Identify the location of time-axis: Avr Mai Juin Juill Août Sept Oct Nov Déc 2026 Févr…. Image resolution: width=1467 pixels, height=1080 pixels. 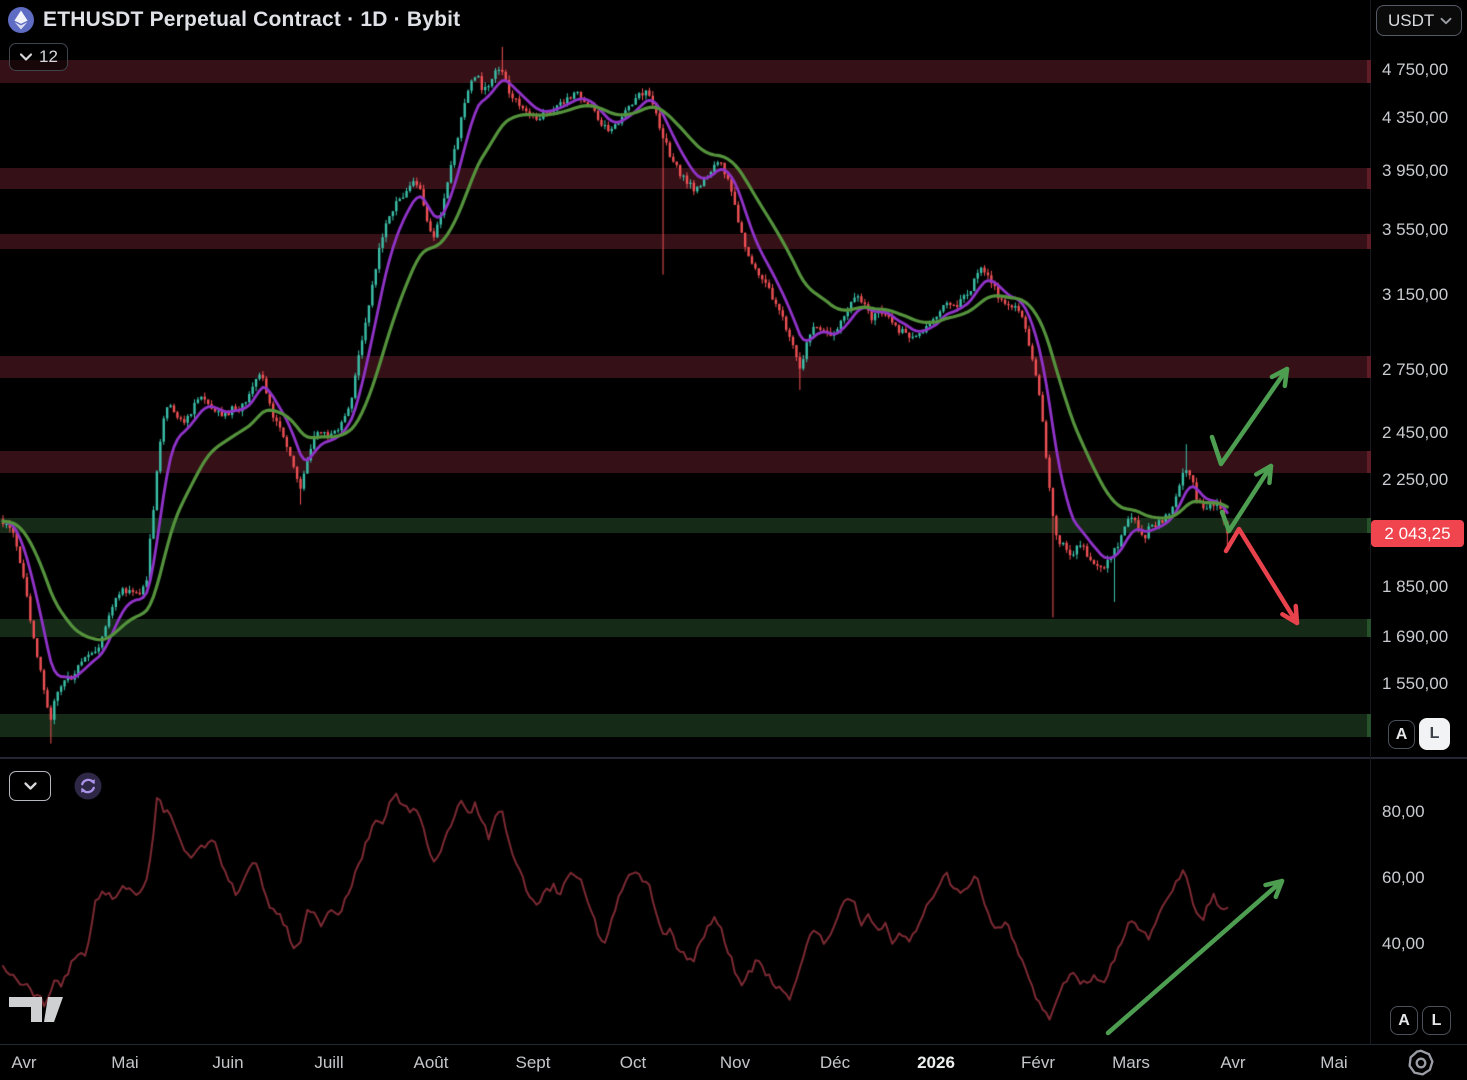
(733, 1062).